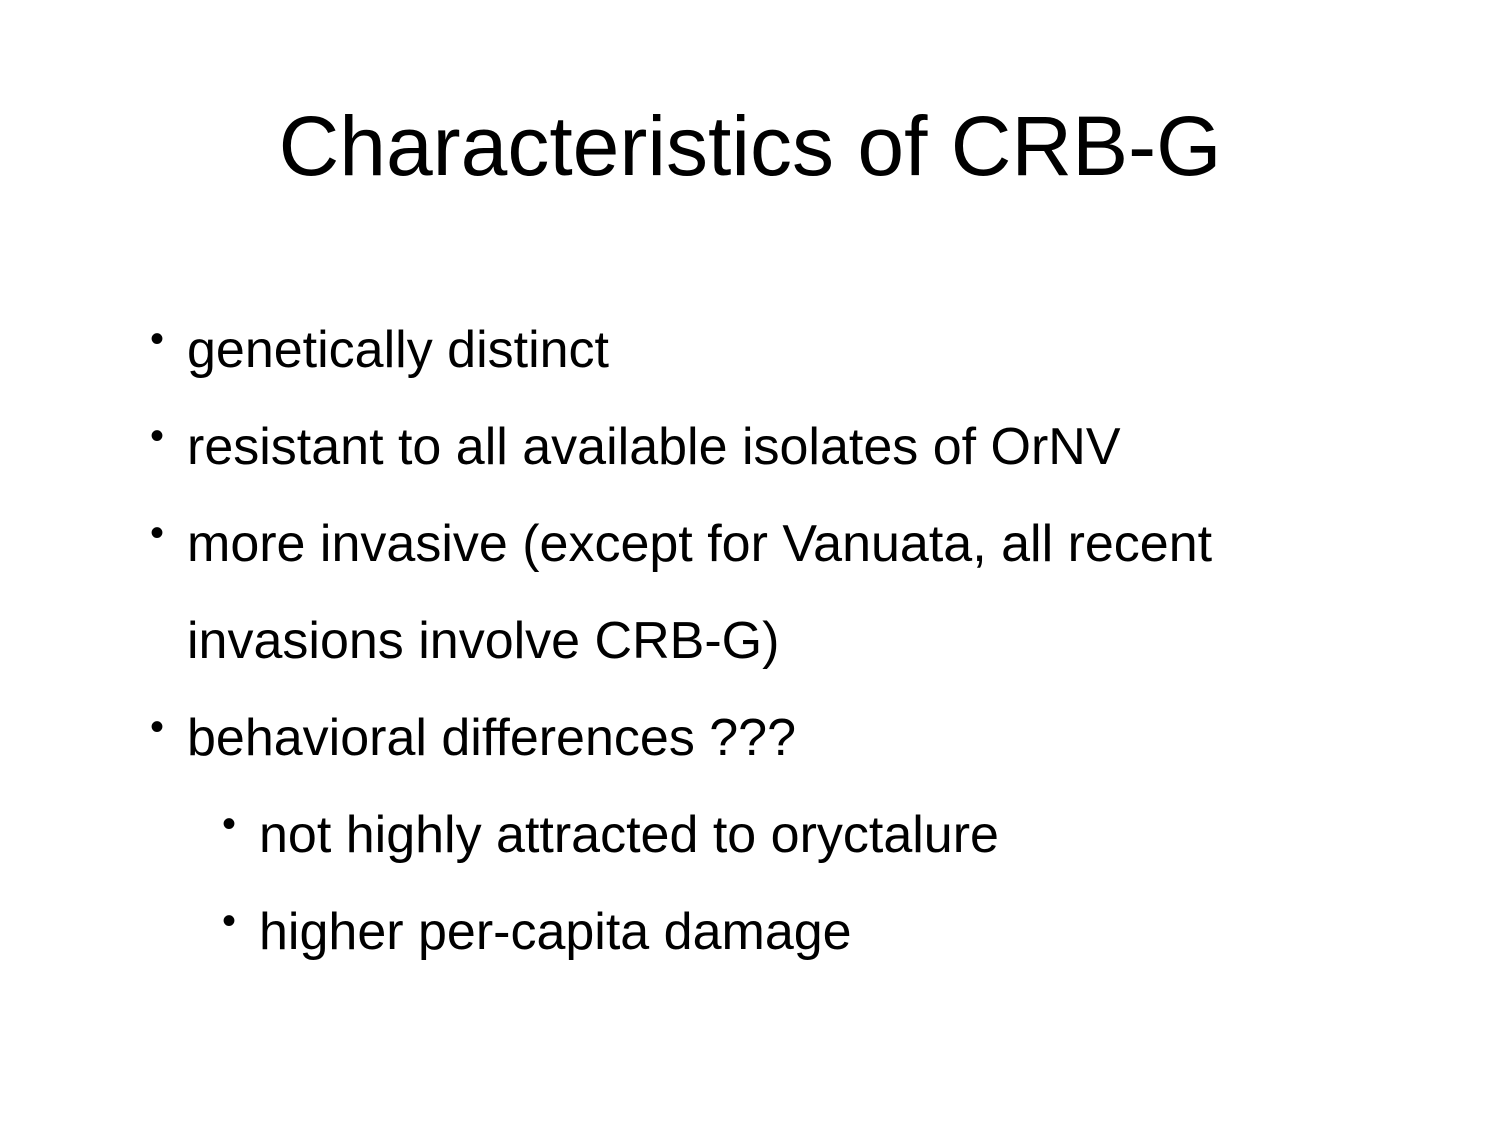 This screenshot has width=1500, height=1125. I want to click on sub-bullet-item: • higher per-capita damage, so click(806, 932).